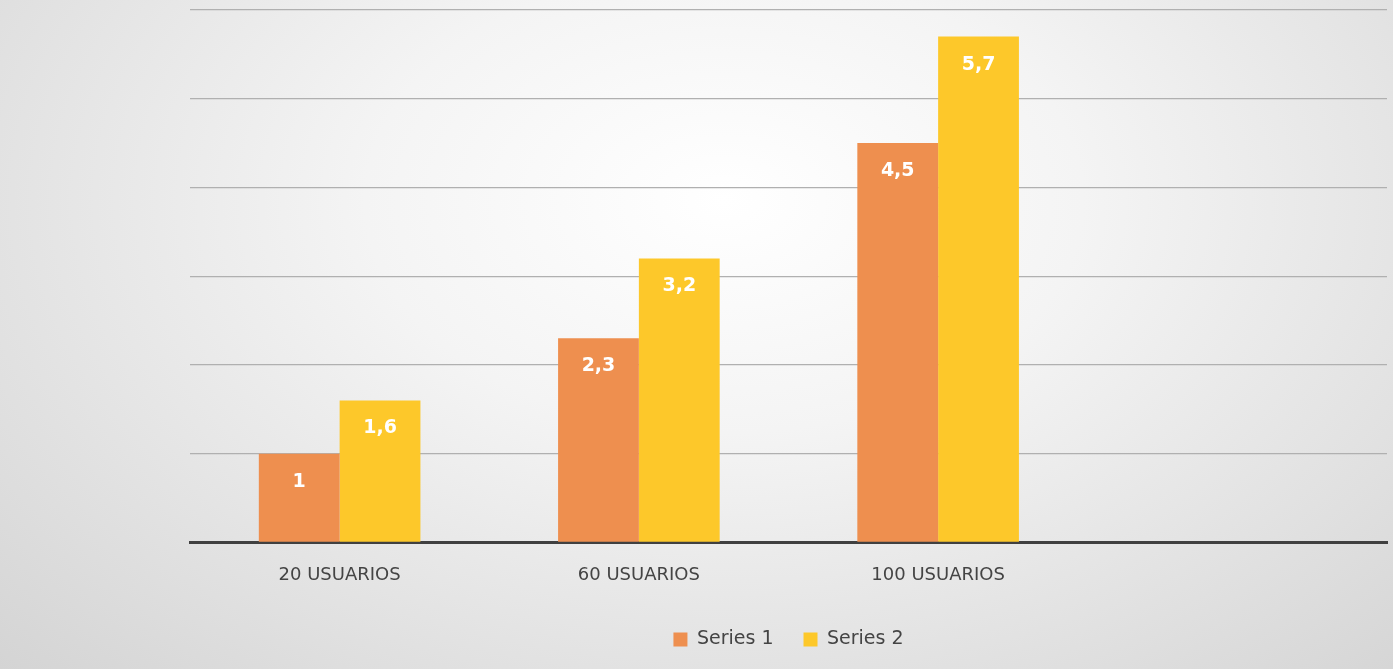 This screenshot has width=1393, height=669. Describe the element at coordinates (339, 573) in the screenshot. I see `x-tick-label: 20 USUARIOS` at that location.